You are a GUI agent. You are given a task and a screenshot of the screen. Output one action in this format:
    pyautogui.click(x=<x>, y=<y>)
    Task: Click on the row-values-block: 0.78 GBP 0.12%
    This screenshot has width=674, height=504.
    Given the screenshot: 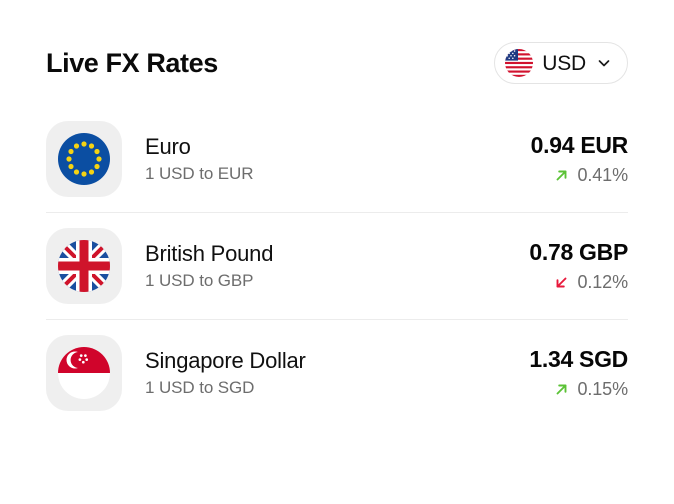 What is the action you would take?
    pyautogui.click(x=578, y=266)
    